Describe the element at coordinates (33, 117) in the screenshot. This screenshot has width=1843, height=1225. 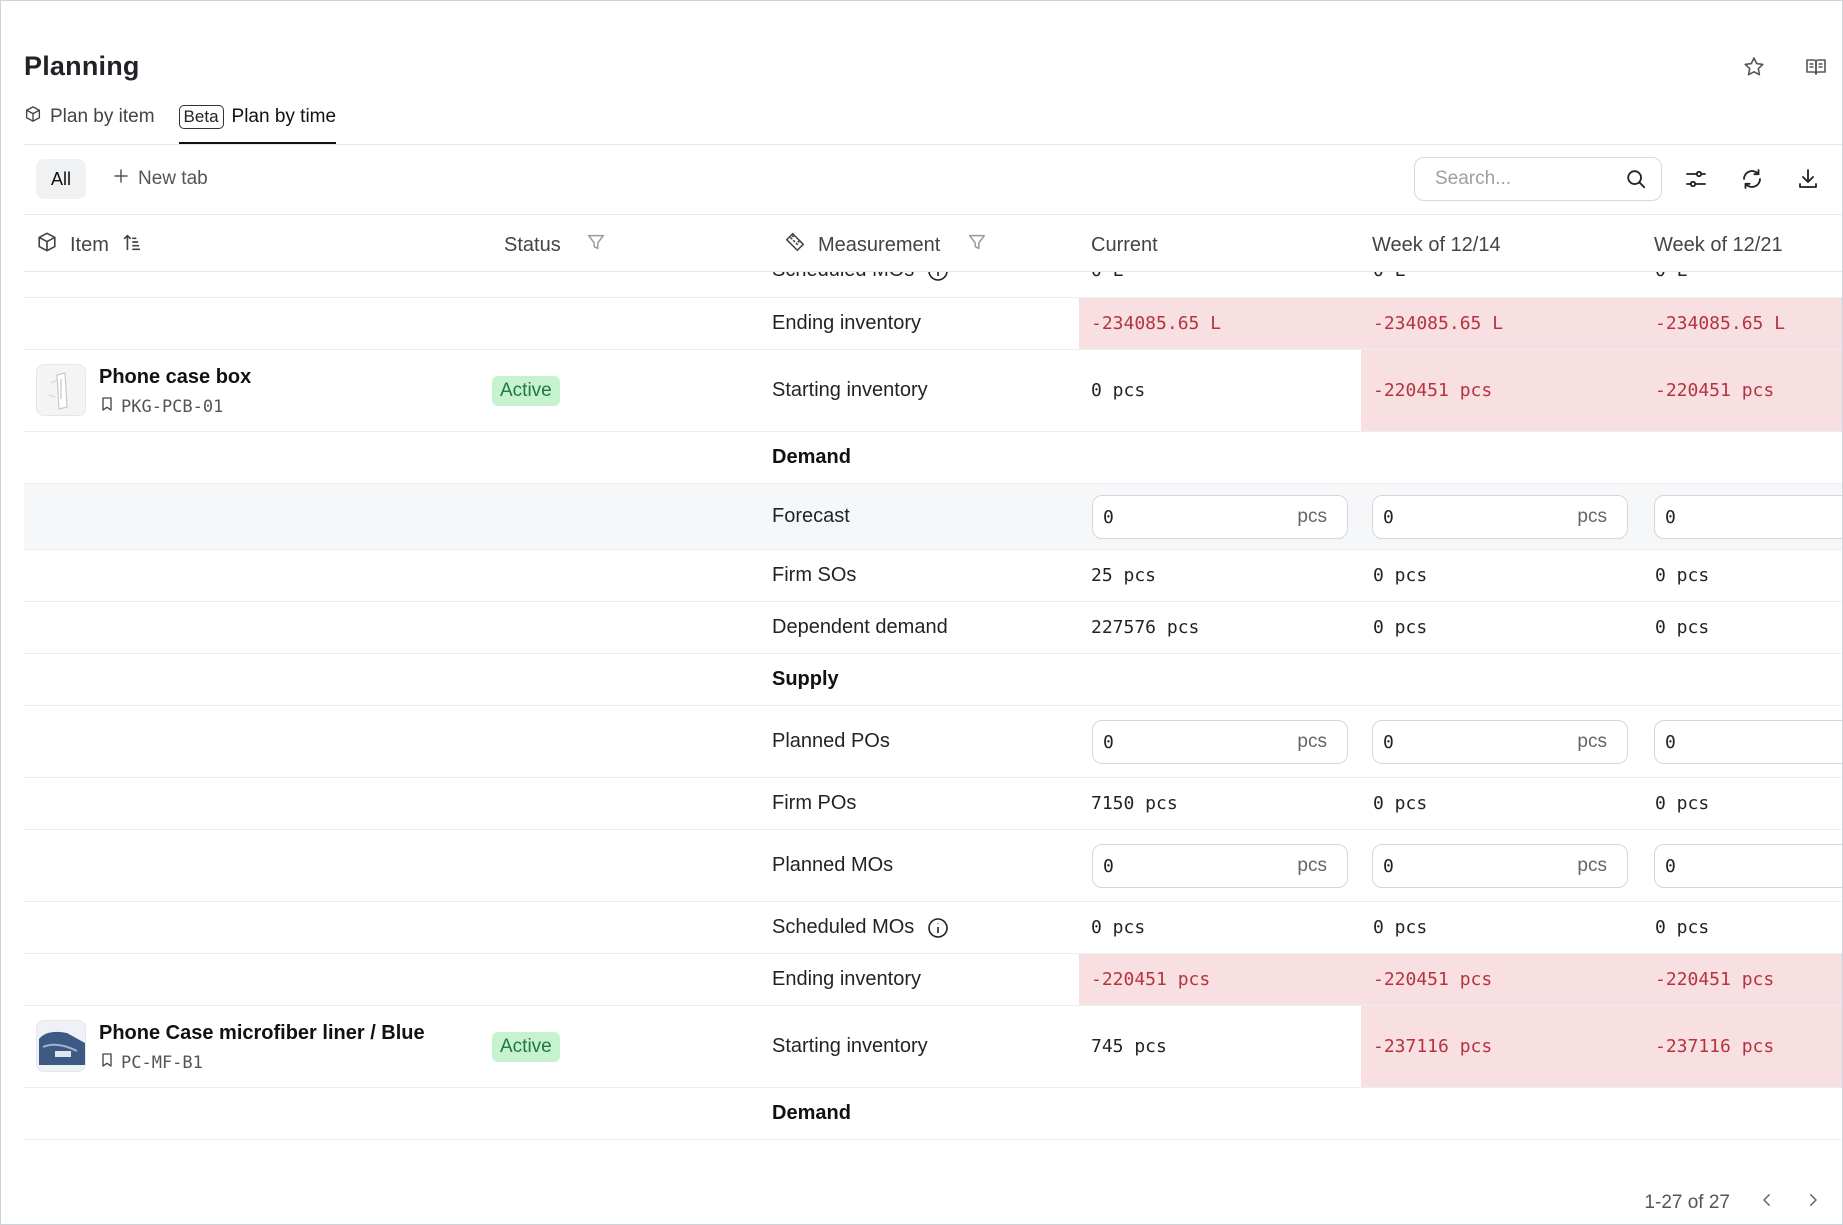
I see `cube-icon` at that location.